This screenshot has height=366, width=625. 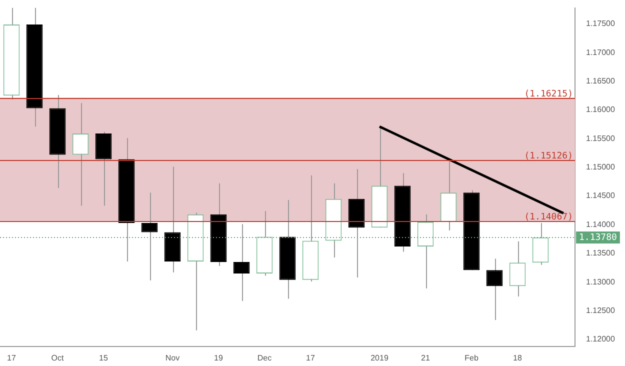 What do you see at coordinates (601, 253) in the screenshot?
I see `y-tick-label: 1.13500` at bounding box center [601, 253].